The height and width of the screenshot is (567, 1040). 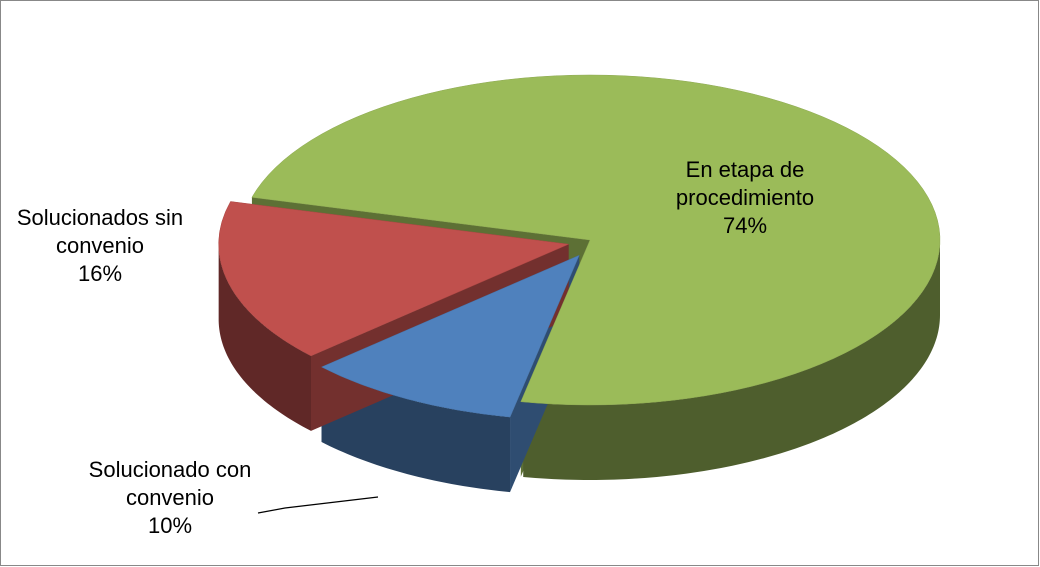 I want to click on value-label: 10%, so click(x=170, y=525).